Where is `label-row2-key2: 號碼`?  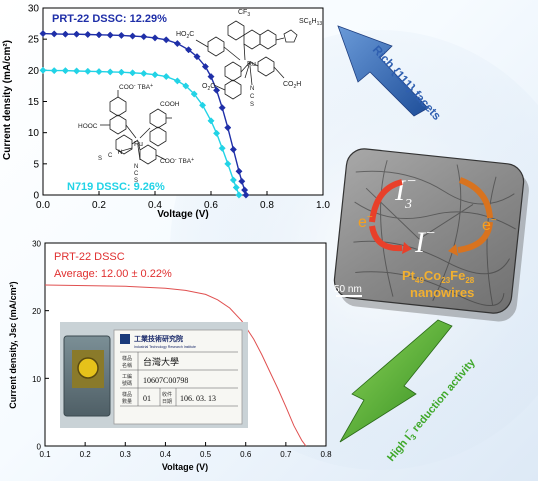 label-row2-key2: 號碼 is located at coordinates (127, 383).